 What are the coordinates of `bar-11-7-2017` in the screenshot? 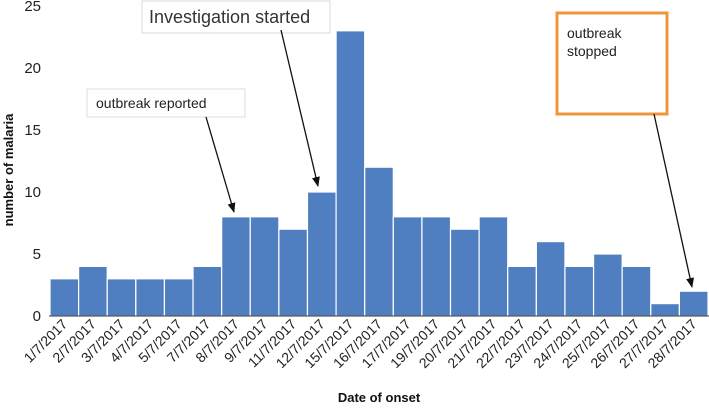 It's located at (293, 272).